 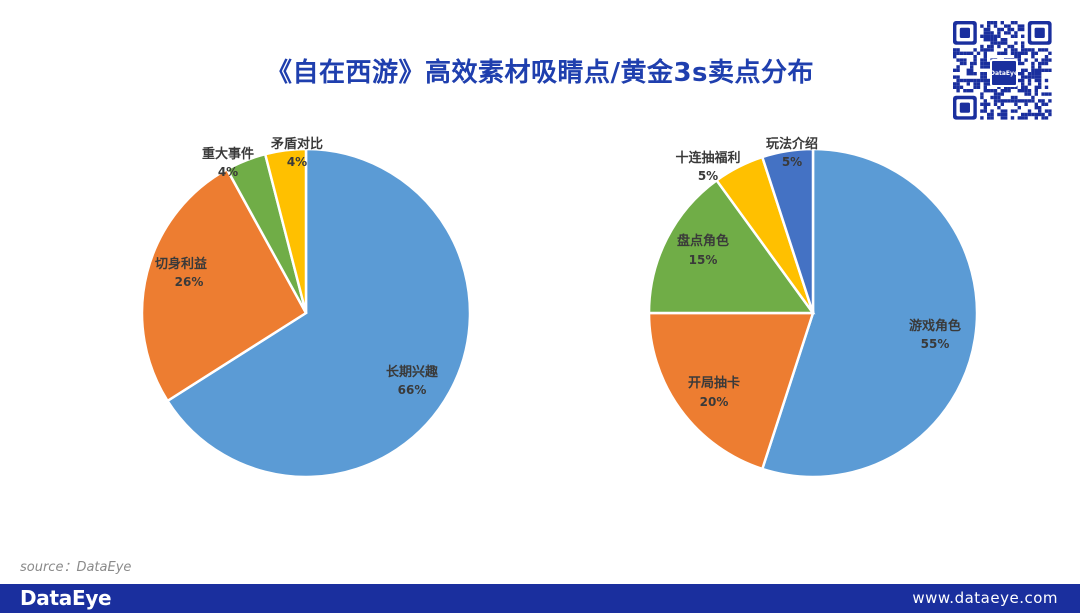 What do you see at coordinates (296, 144) in the screenshot?
I see `slice-label-0-3: 矛盾对比` at bounding box center [296, 144].